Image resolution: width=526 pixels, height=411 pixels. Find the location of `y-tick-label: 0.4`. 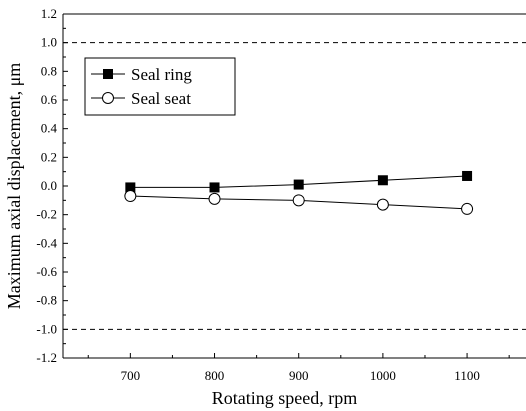

y-tick-label: 0.4 is located at coordinates (49, 128).